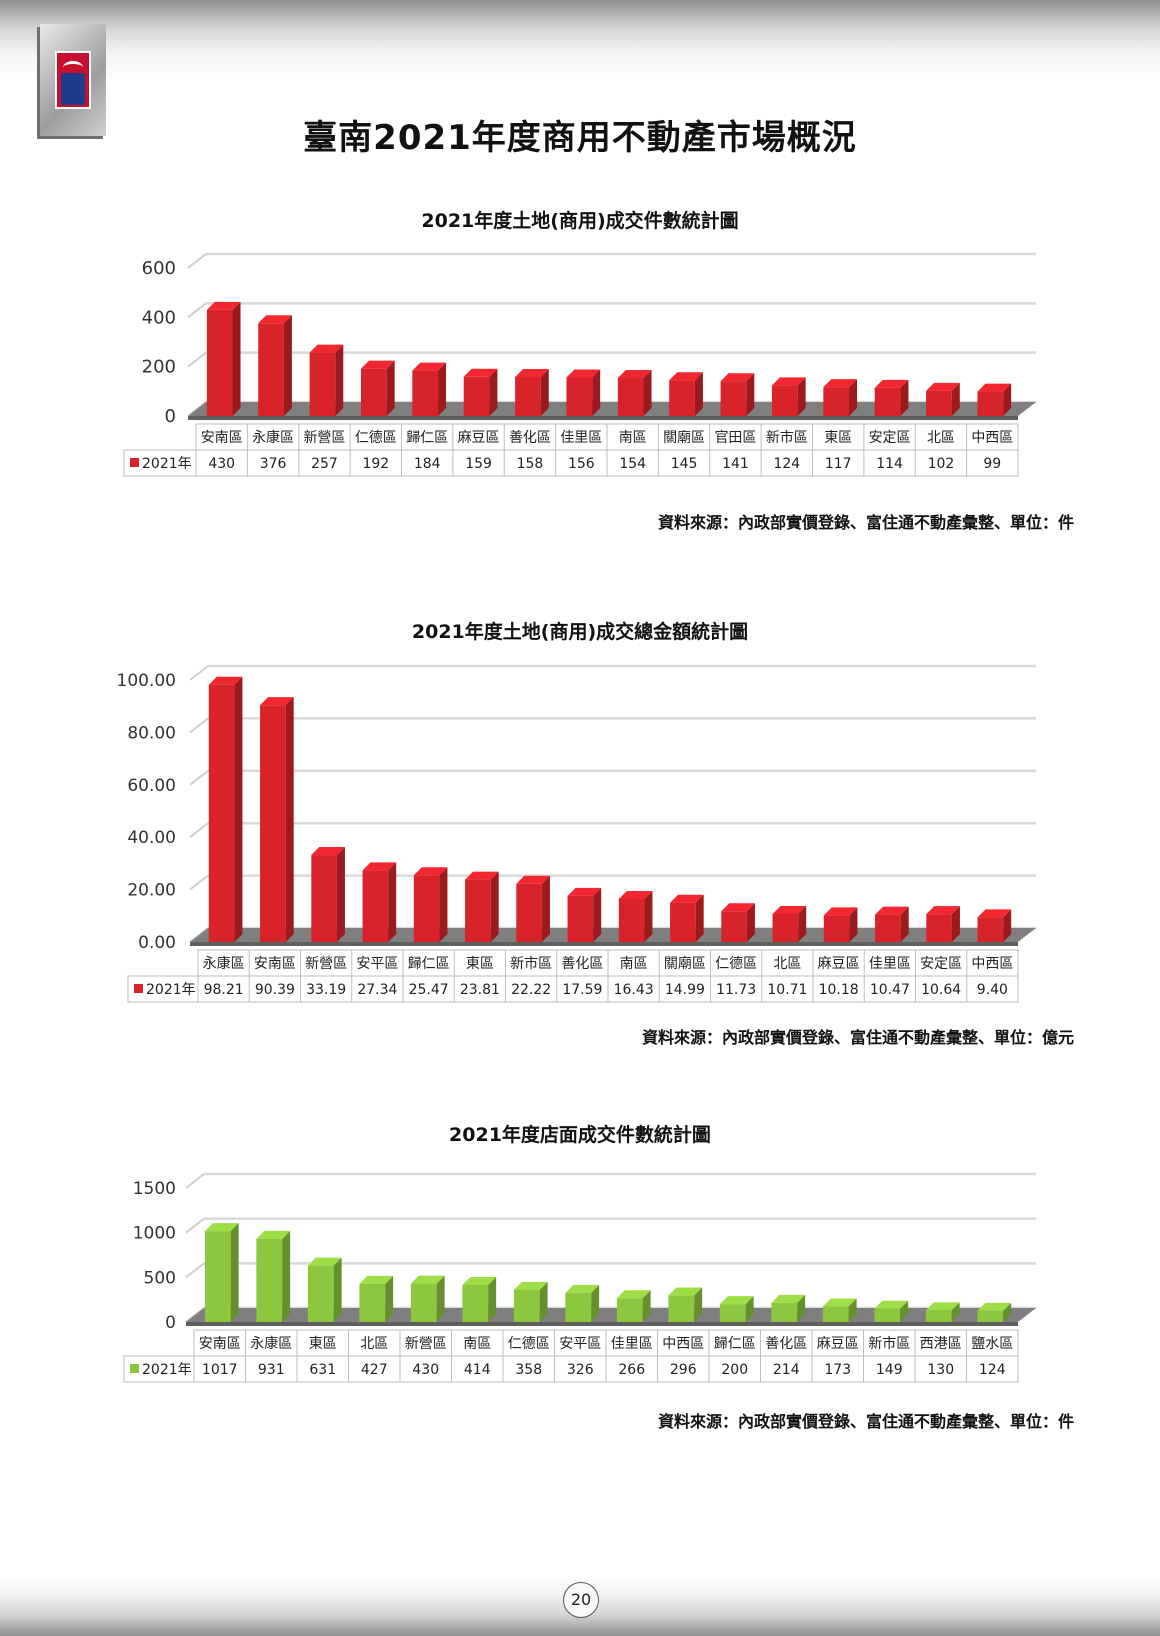  I want to click on value-label: 124, so click(786, 464).